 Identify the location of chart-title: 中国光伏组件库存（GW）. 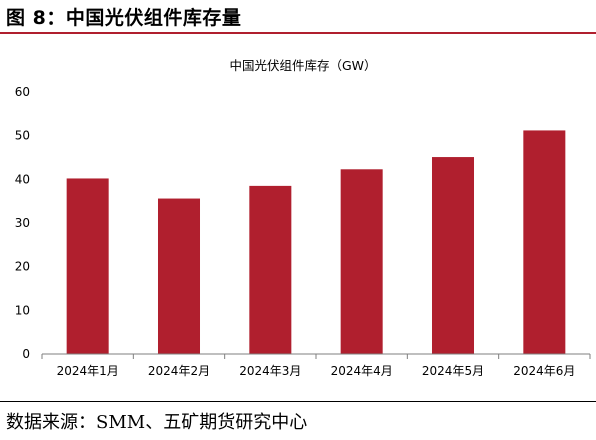
(302, 65).